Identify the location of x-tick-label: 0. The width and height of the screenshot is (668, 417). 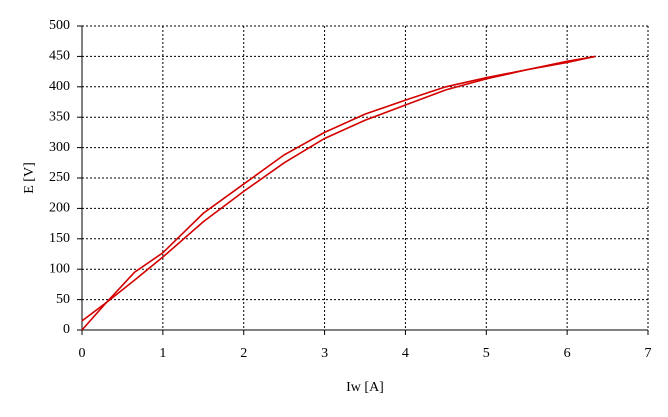
(82, 353).